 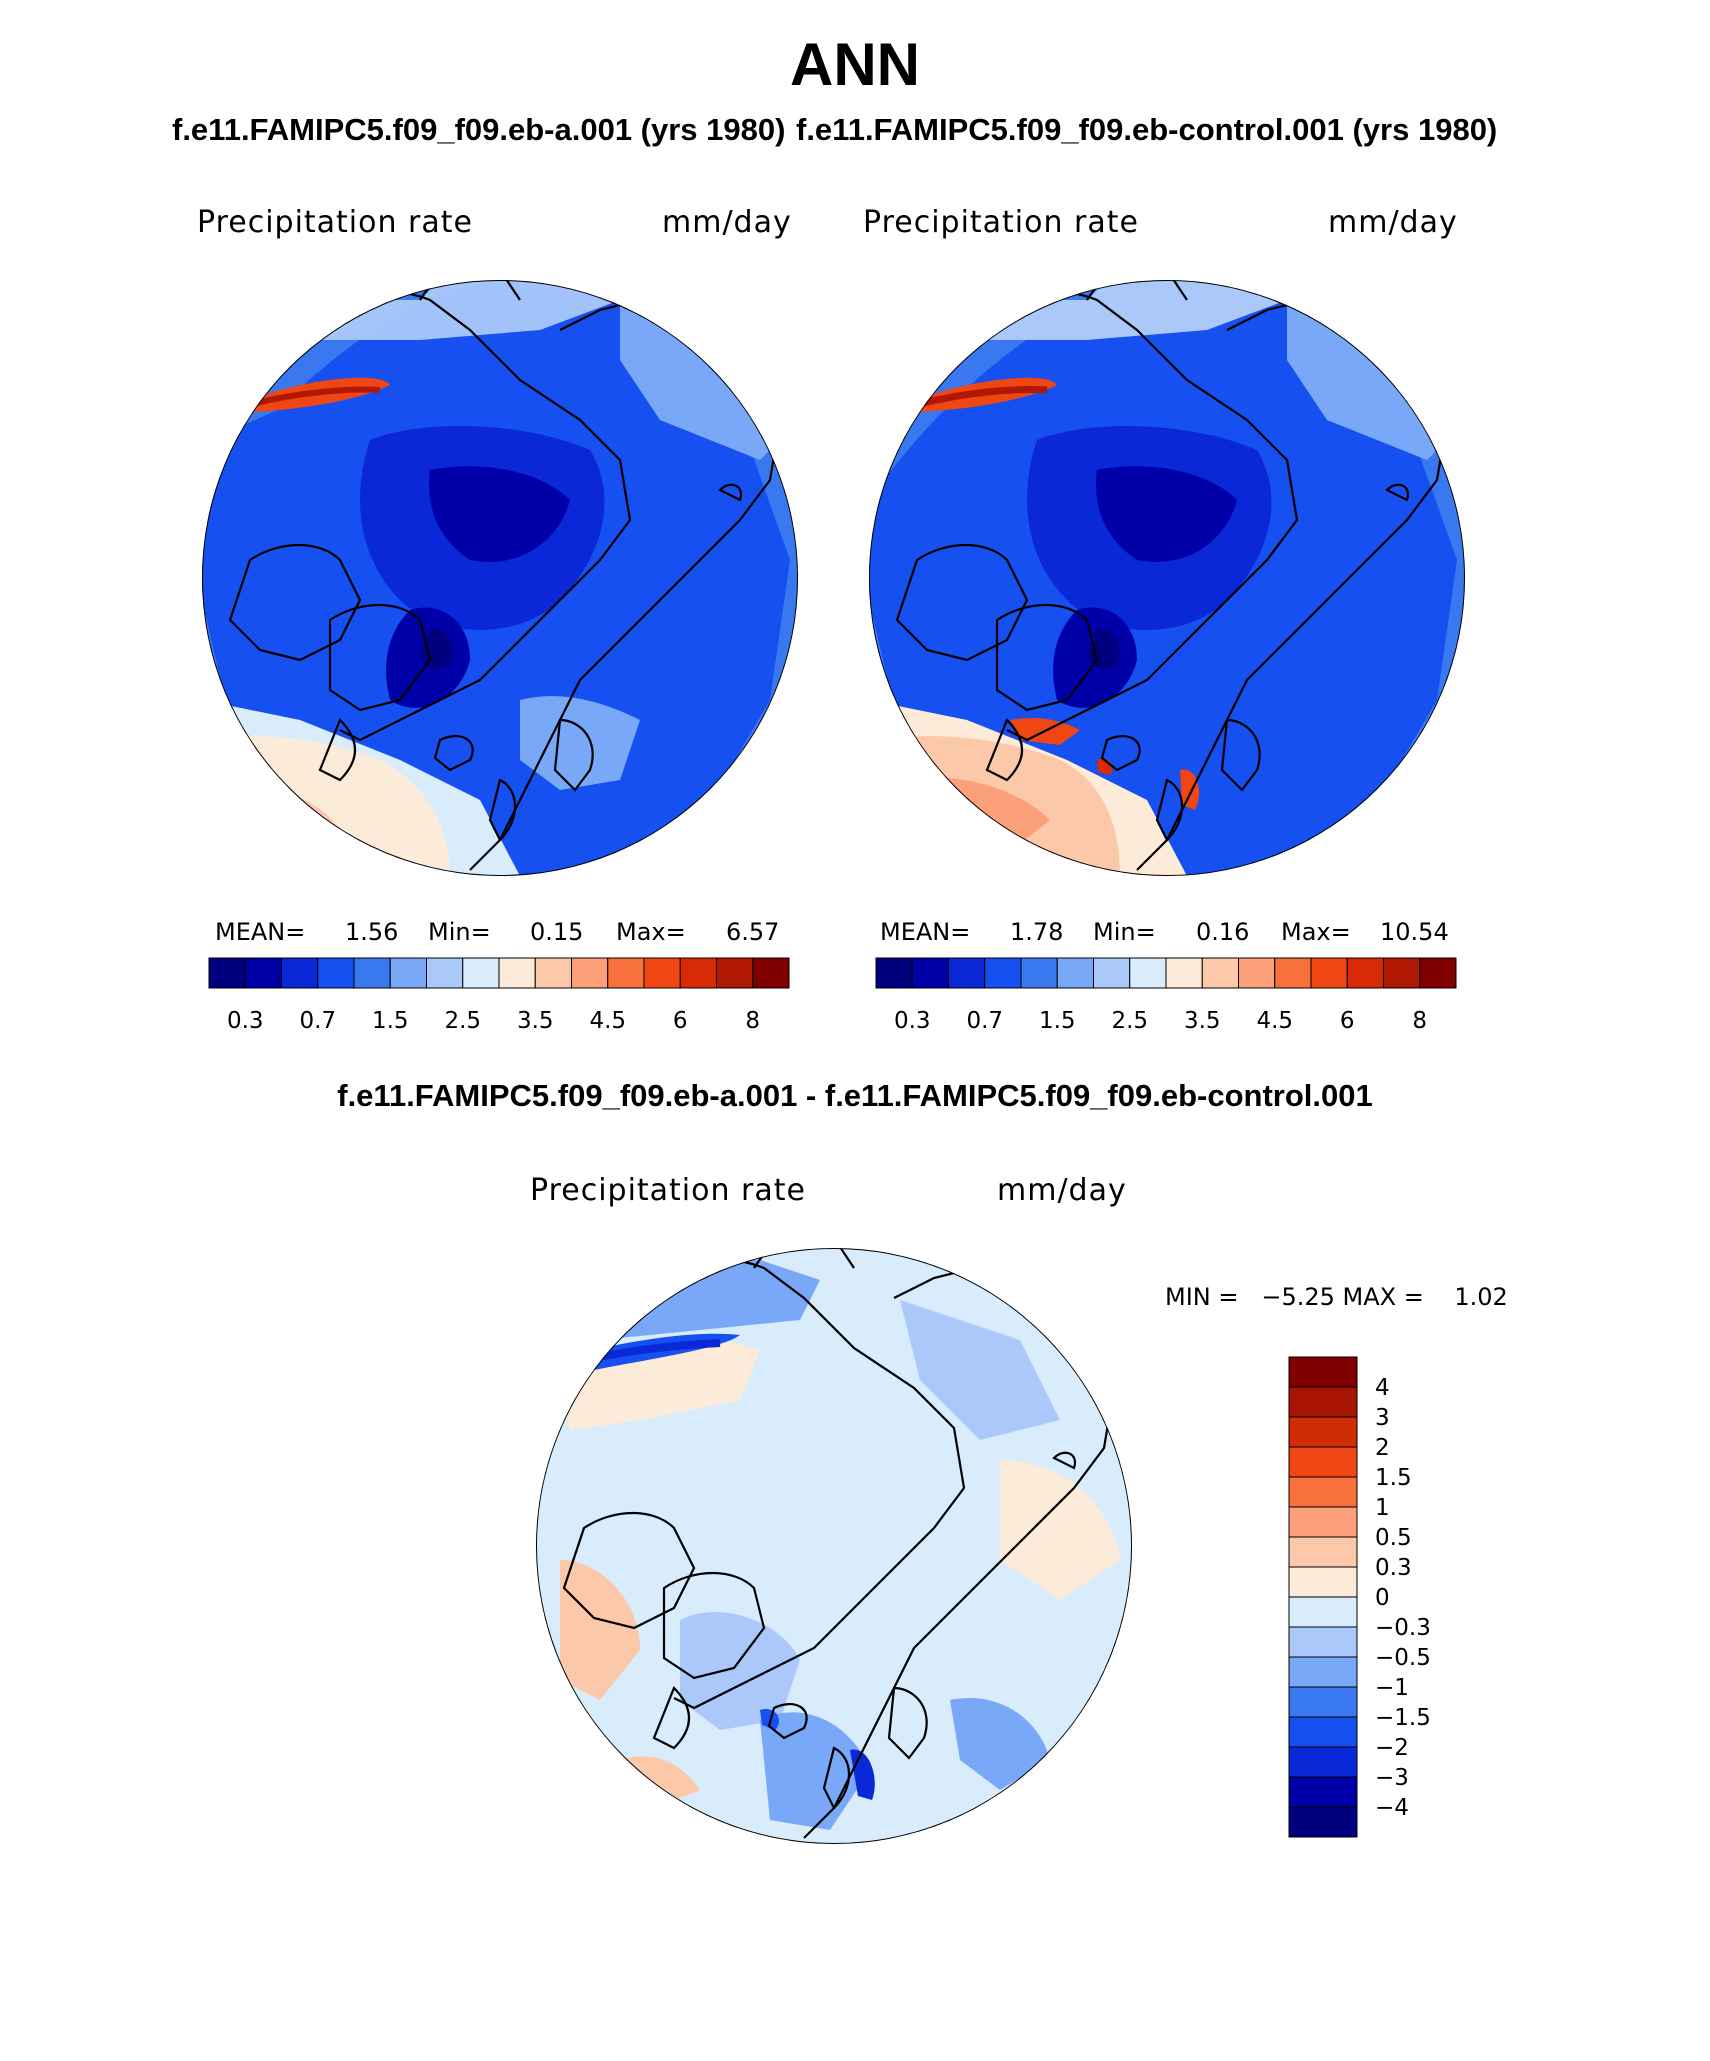 I want to click on panel-b-field-core, so click(x=1166, y=514).